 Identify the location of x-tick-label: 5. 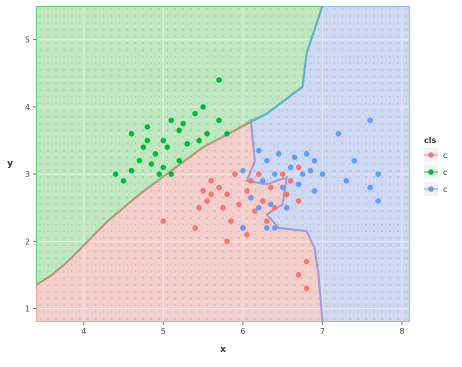
(163, 331).